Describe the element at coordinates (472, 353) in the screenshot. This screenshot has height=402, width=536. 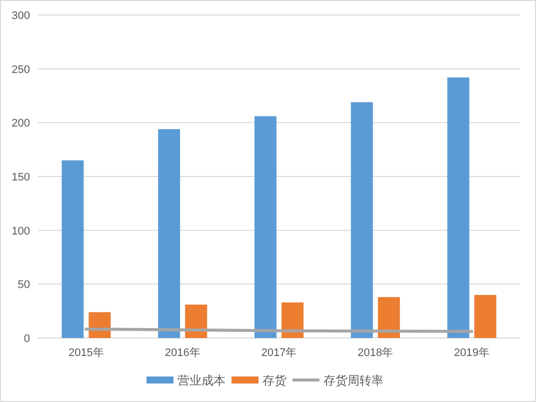
I see `x-tick-label: 2019年` at that location.